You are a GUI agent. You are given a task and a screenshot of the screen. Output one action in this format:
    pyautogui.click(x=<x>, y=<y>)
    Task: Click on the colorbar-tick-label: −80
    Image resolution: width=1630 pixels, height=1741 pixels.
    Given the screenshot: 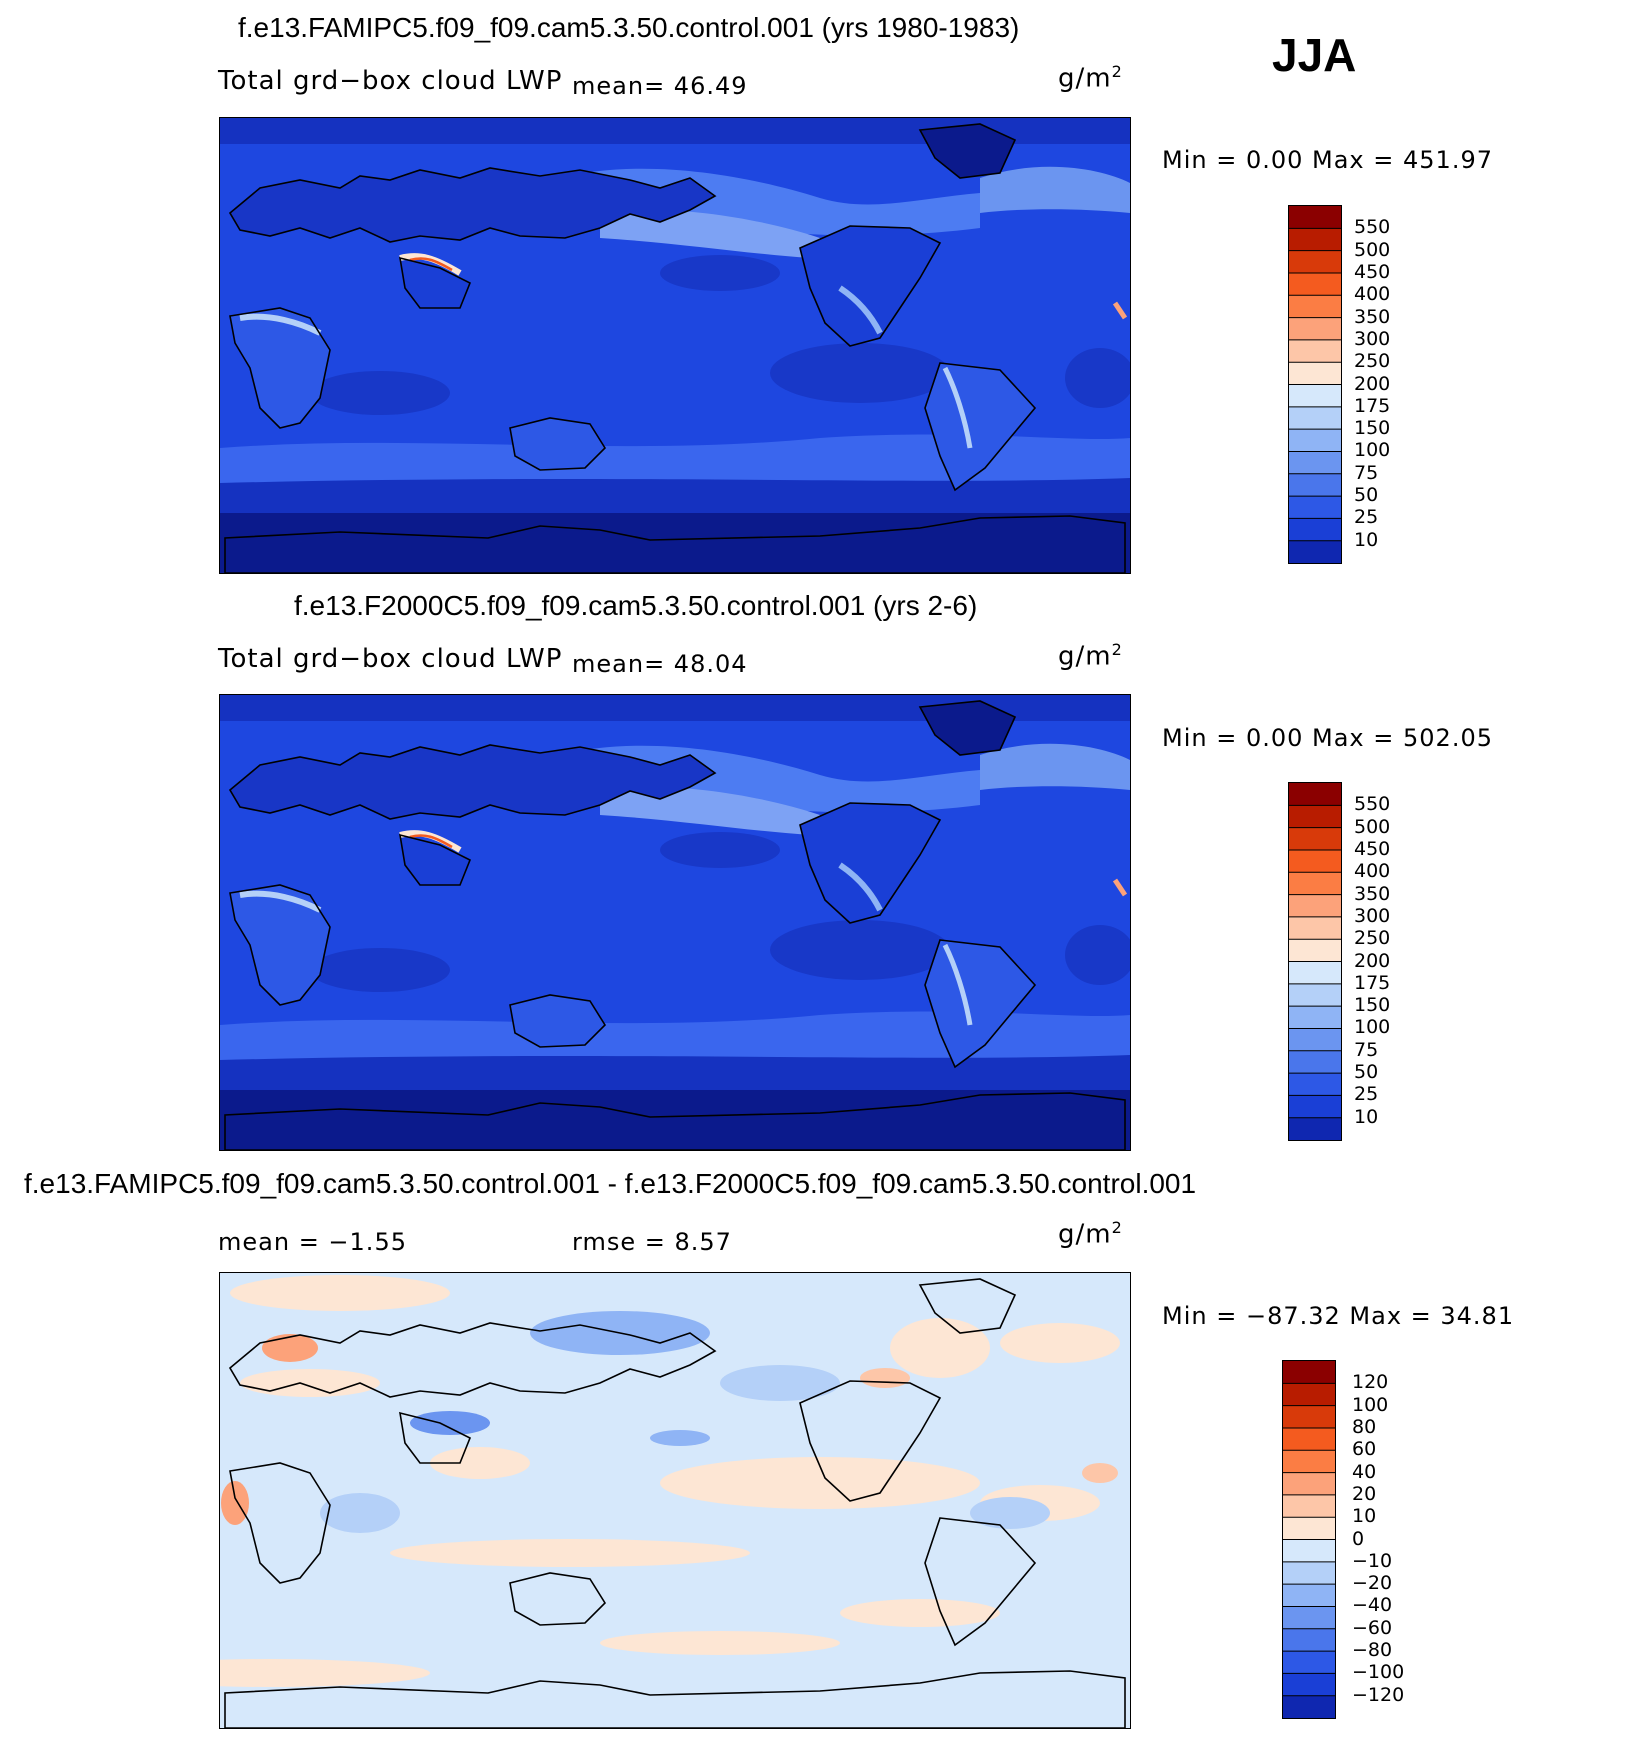 What is the action you would take?
    pyautogui.click(x=1372, y=1650)
    